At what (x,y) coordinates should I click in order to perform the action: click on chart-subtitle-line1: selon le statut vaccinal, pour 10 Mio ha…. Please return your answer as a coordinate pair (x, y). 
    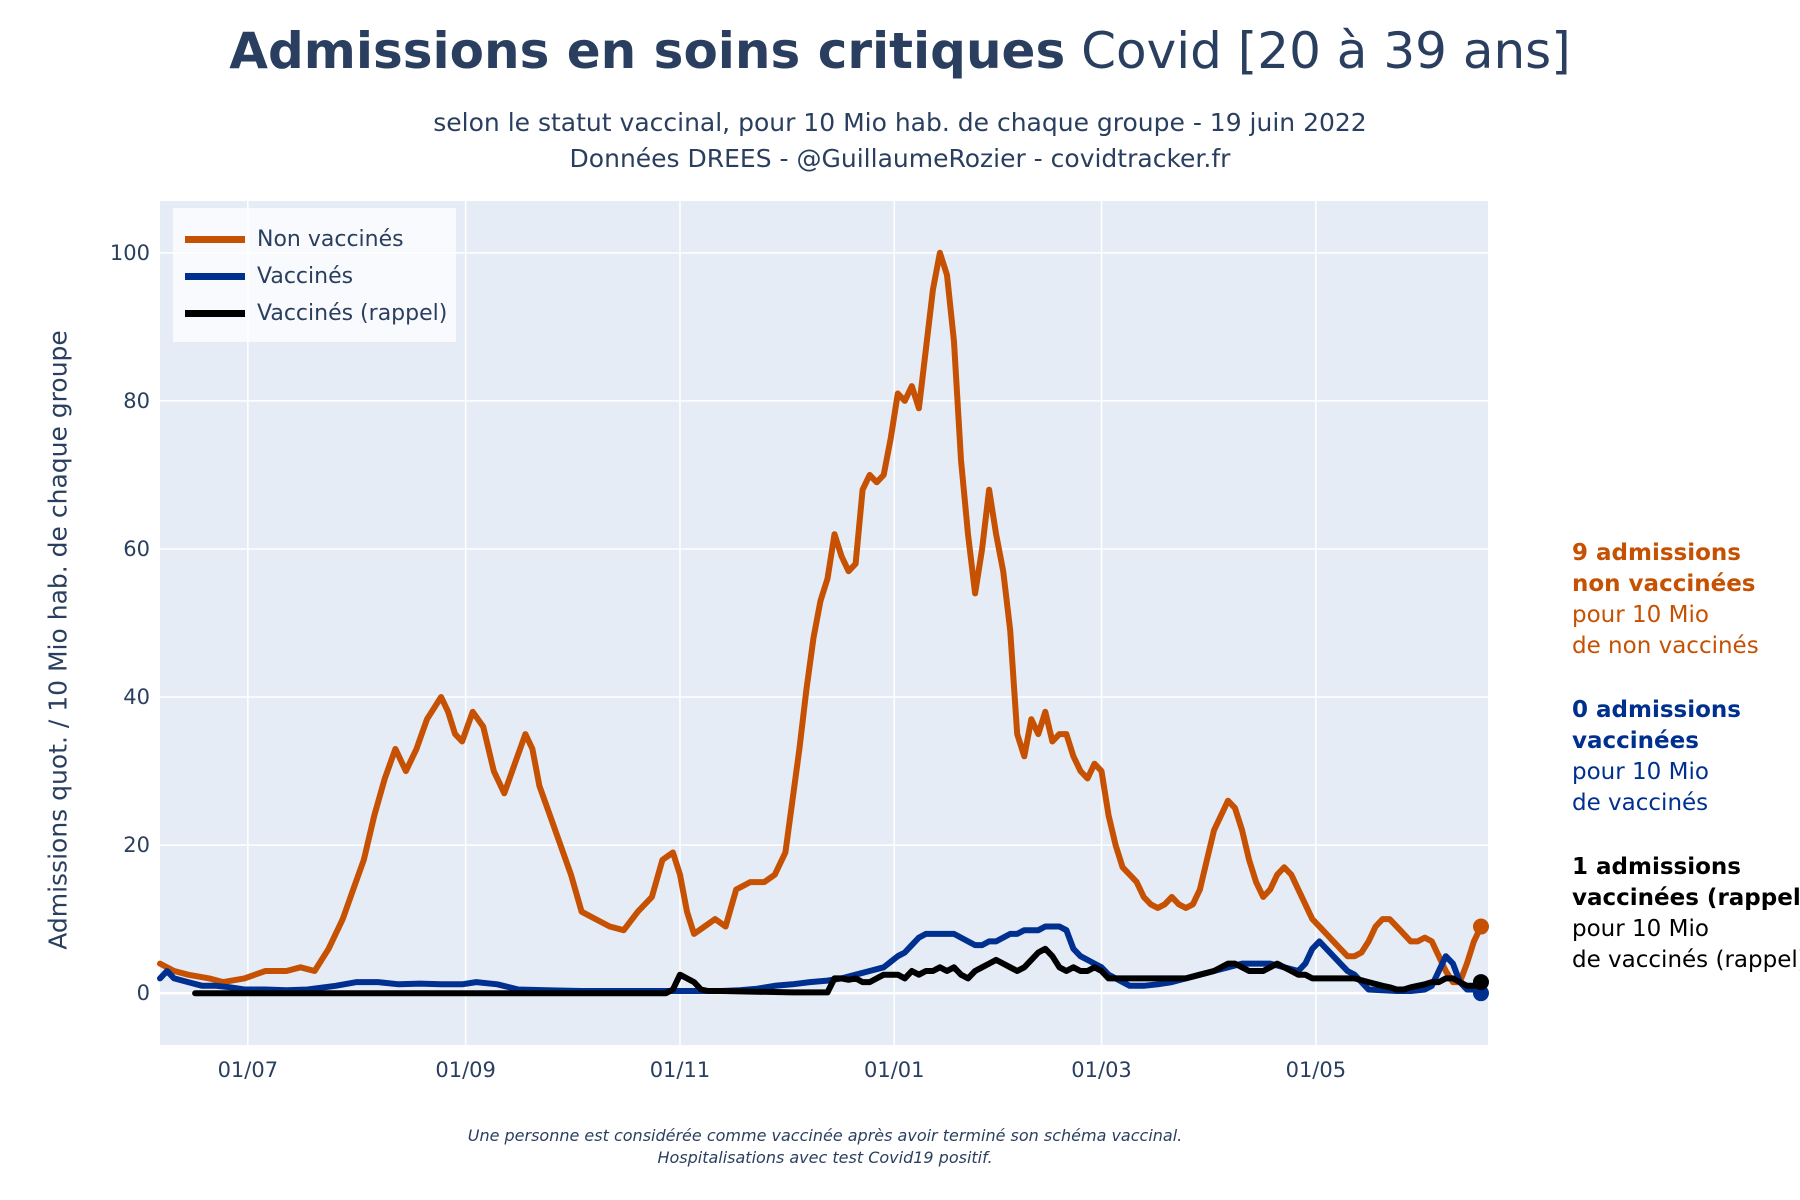
    Looking at the image, I should click on (900, 122).